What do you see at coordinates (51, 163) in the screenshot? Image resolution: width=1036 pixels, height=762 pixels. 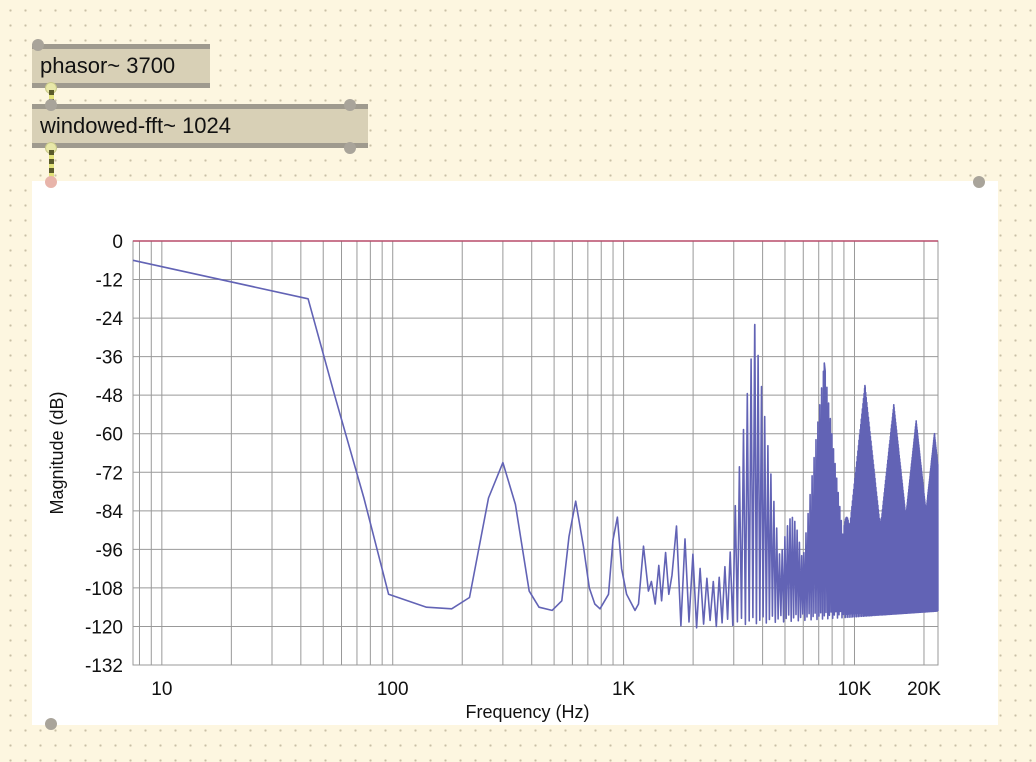 I see `patchcord-fft-to-scope` at bounding box center [51, 163].